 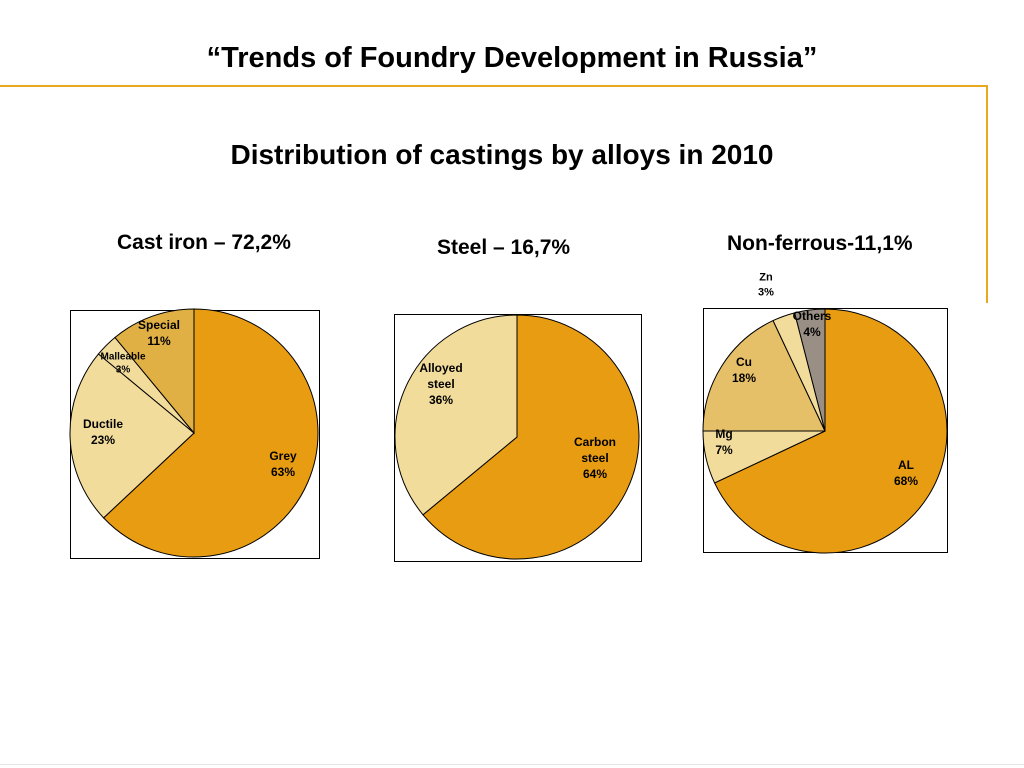 I want to click on slice-label-al: AL 68%, so click(x=906, y=473).